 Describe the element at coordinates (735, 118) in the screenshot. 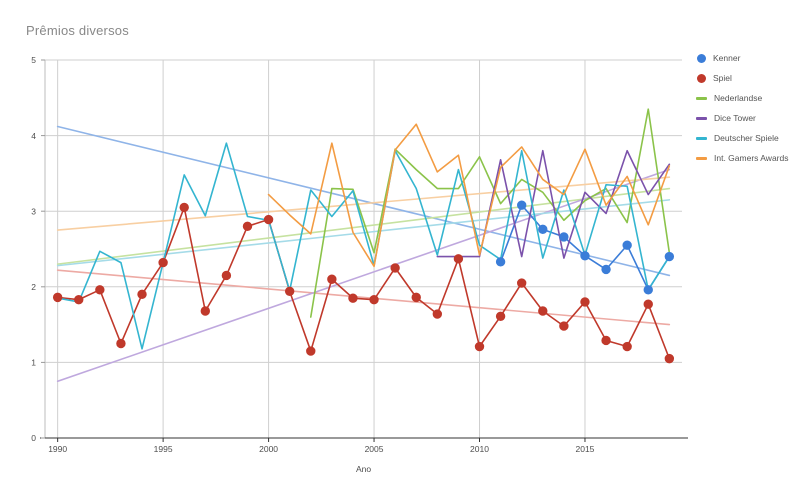

I see `legend-item-label: Dice Tower` at that location.